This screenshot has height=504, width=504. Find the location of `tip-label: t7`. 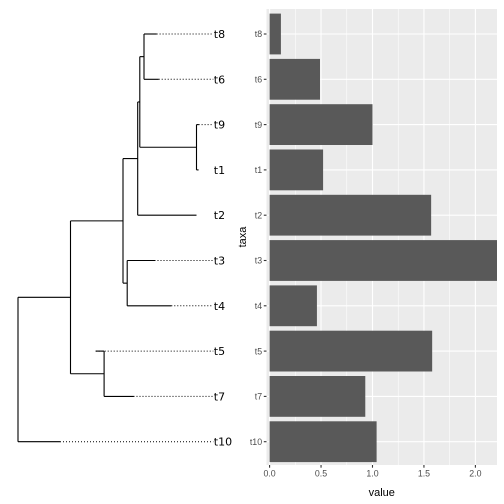

tip-label: t7 is located at coordinates (219, 396).